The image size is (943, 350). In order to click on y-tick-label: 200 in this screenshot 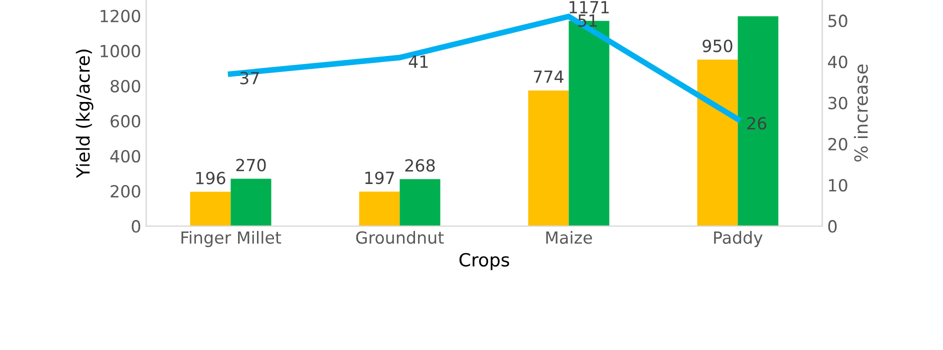, I will do `click(125, 191)`.